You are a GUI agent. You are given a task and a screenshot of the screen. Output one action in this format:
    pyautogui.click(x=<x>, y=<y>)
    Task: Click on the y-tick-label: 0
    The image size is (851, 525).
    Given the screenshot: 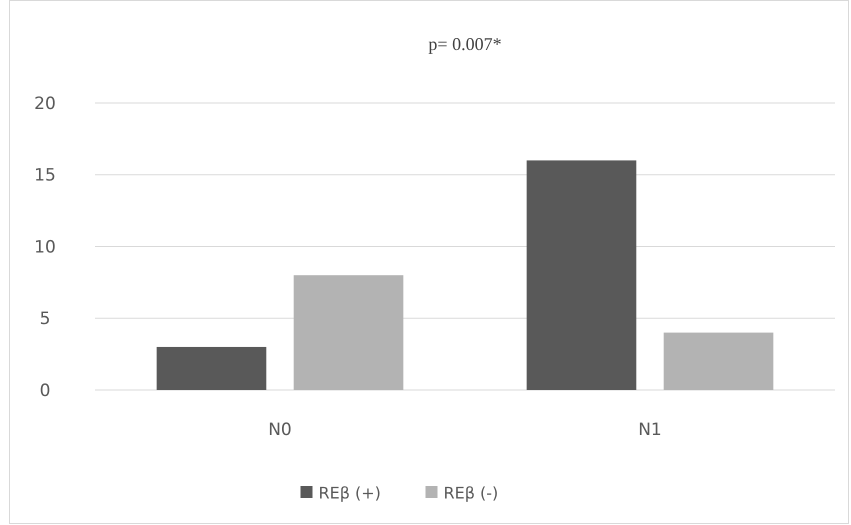 What is the action you would take?
    pyautogui.click(x=45, y=390)
    